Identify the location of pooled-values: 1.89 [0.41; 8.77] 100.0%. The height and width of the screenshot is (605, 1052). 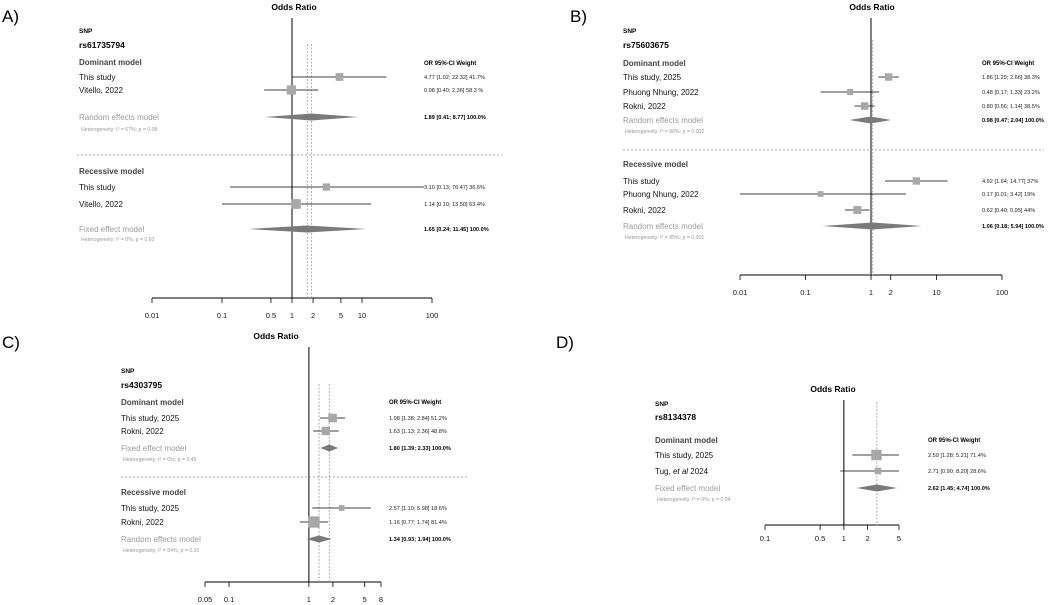
(455, 118).